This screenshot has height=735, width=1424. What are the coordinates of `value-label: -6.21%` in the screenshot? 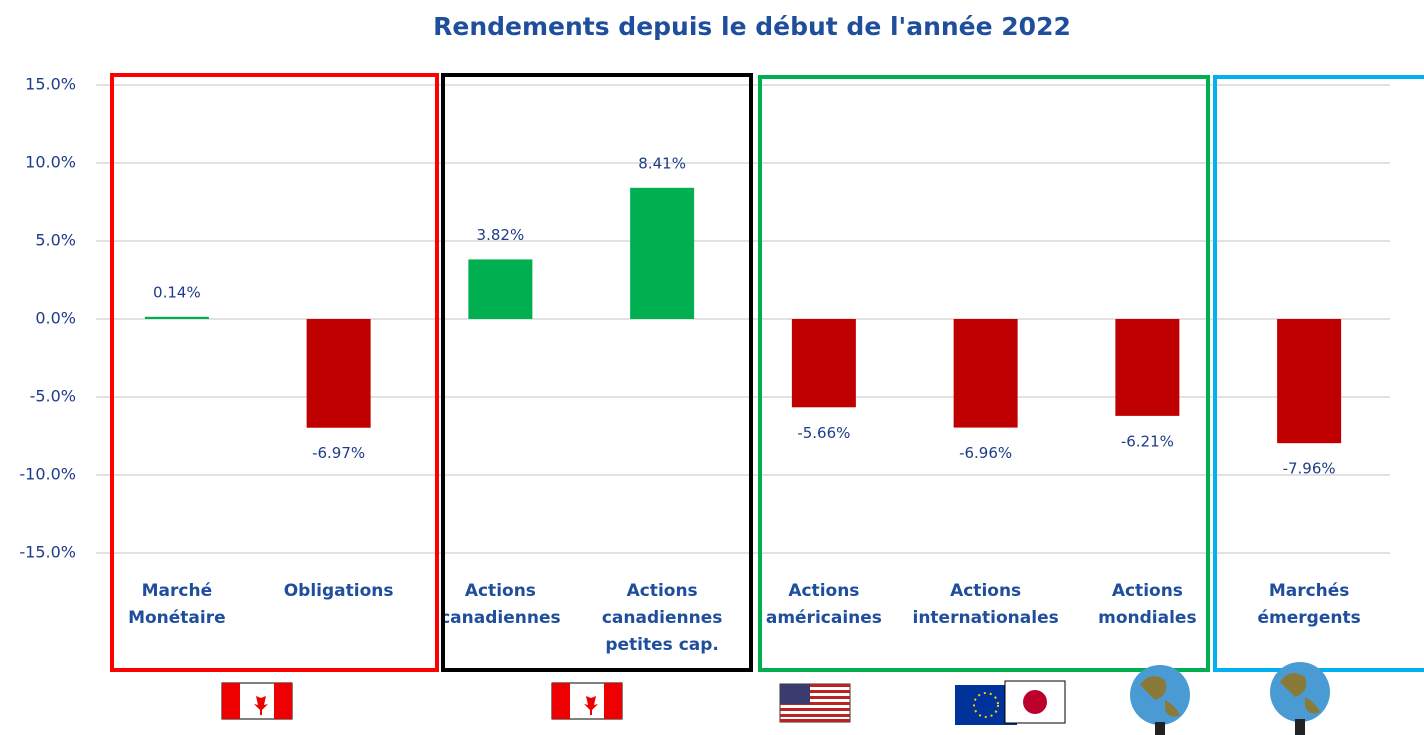 It's located at (1147, 441).